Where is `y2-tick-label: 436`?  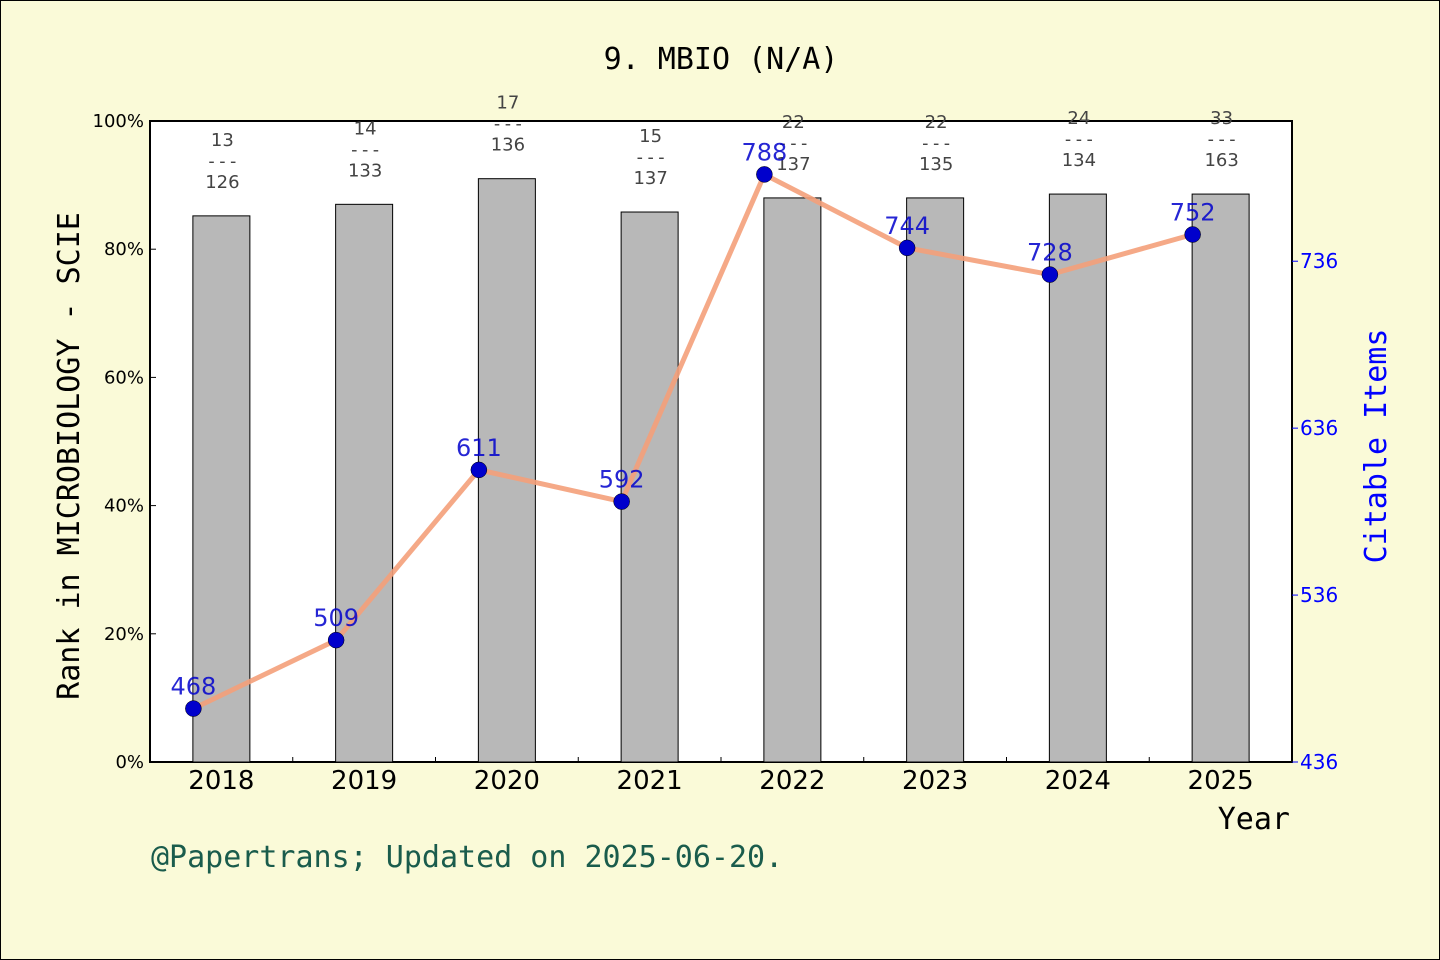
y2-tick-label: 436 is located at coordinates (1319, 762).